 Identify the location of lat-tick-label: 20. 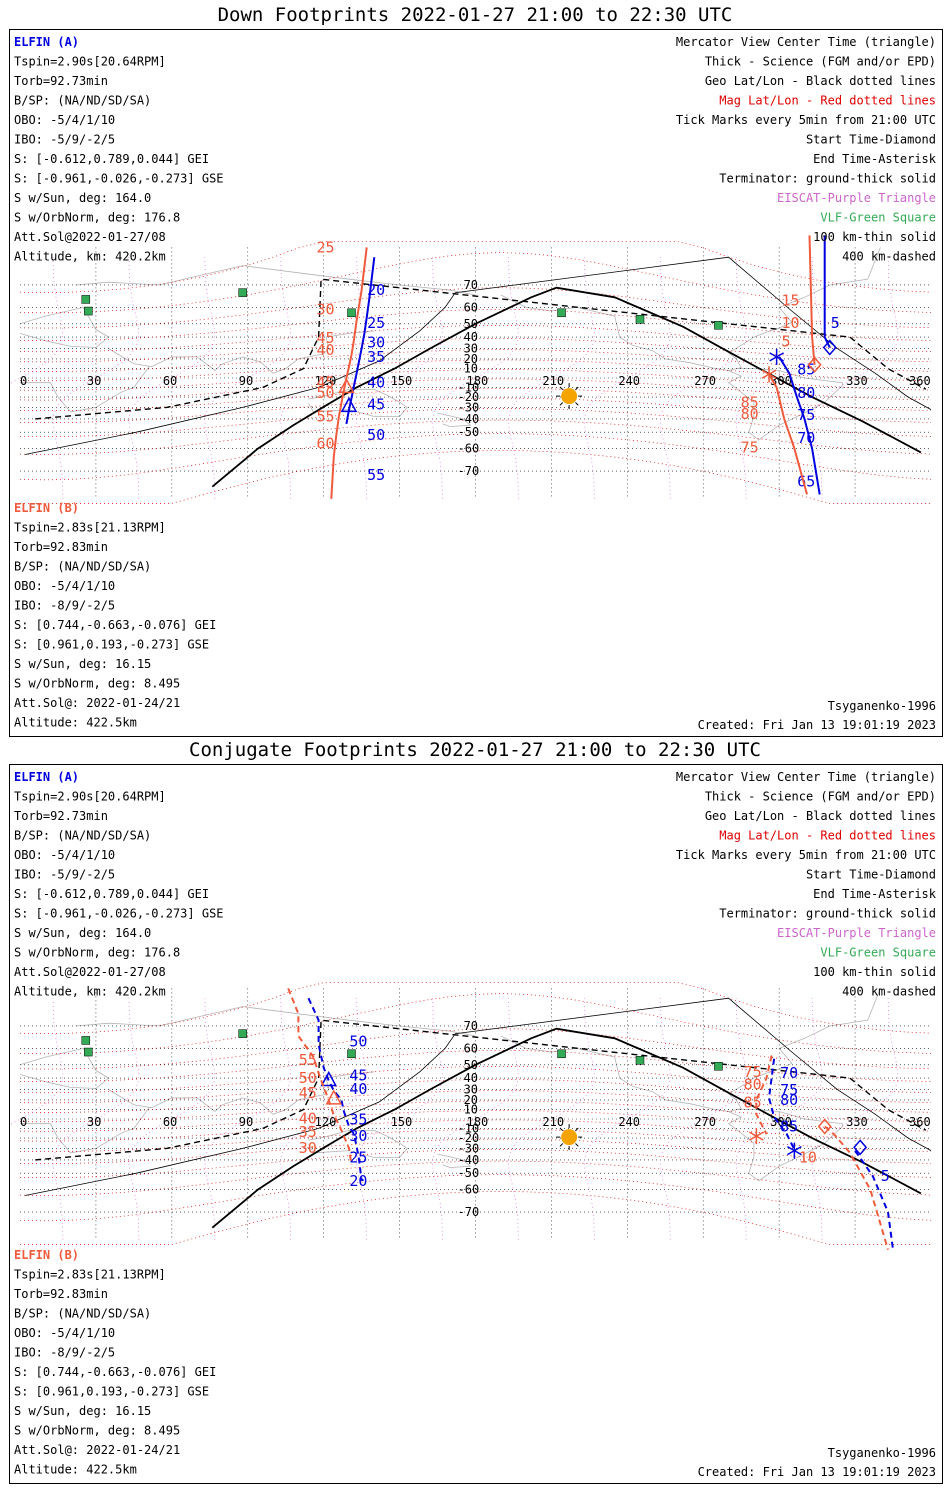
(471, 359).